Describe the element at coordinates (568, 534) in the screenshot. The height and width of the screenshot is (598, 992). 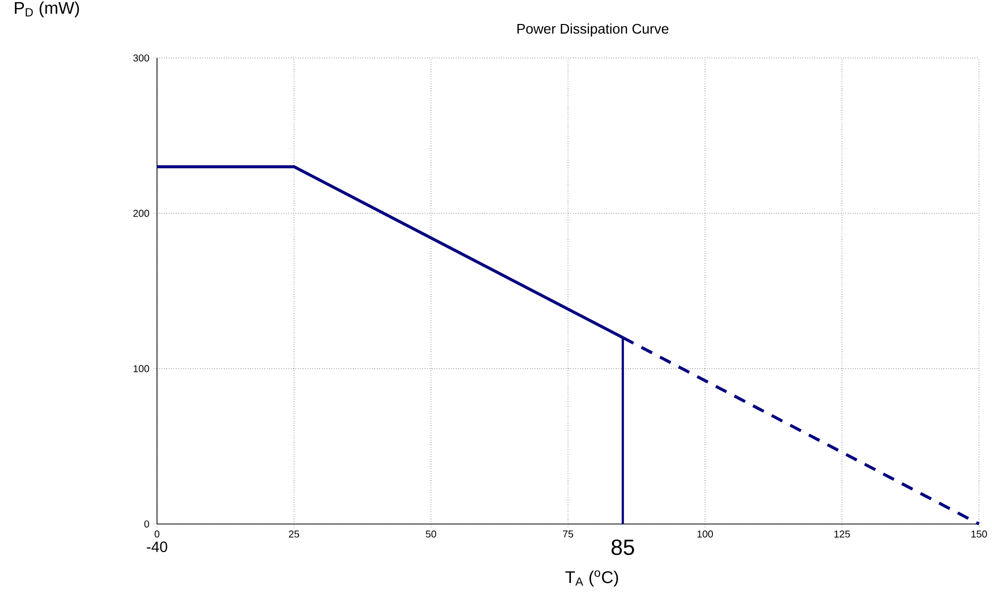
I see `x-tick-label: 75` at that location.